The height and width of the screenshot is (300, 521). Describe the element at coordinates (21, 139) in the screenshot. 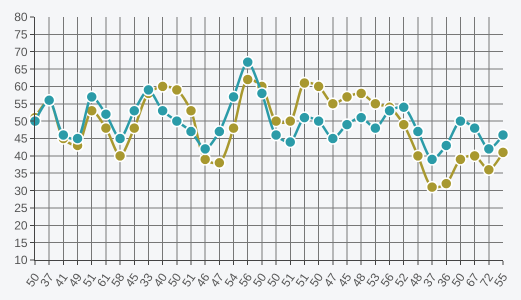

I see `y-tick-label: 45` at that location.